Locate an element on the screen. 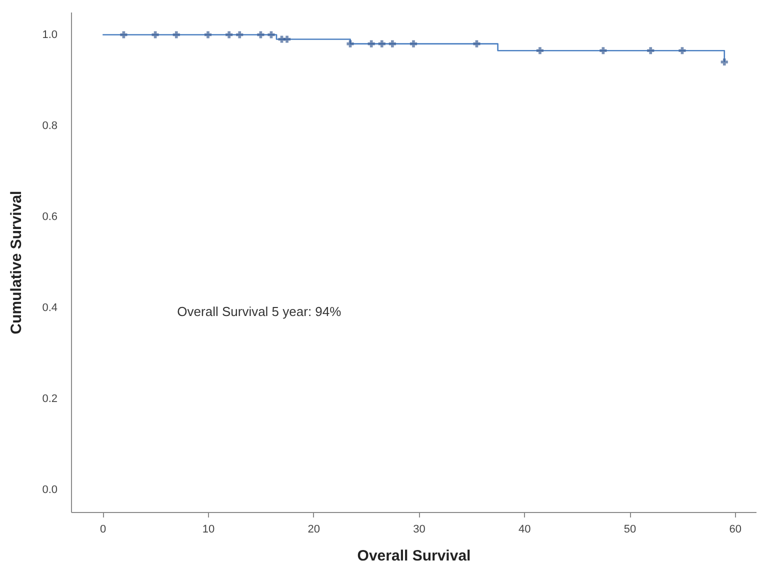 The image size is (771, 578). x-tick-label: 30 is located at coordinates (419, 530).